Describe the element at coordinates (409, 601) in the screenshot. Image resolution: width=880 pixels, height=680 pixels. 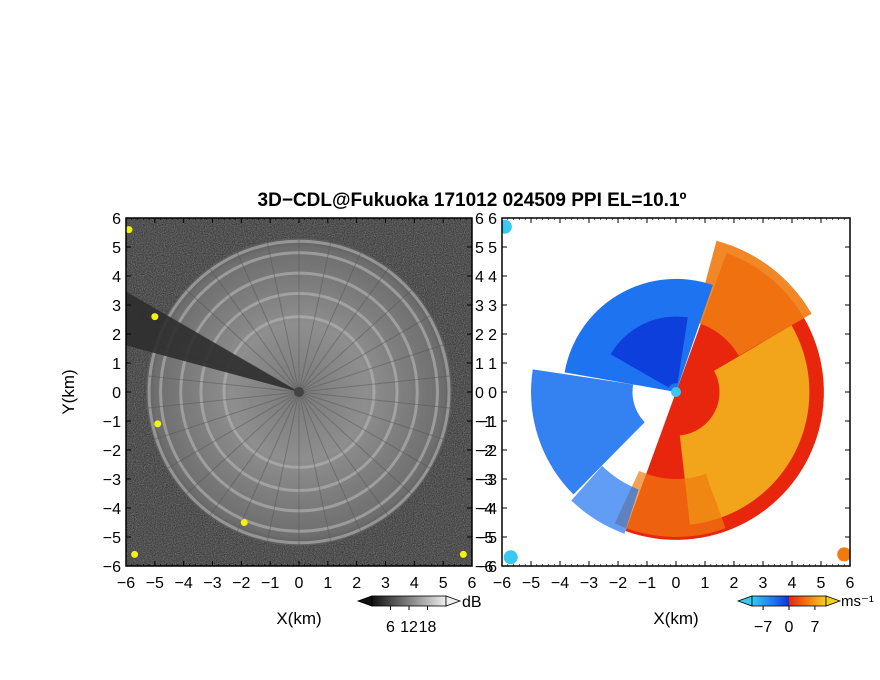
I see `intensity-colorbar-bar` at that location.